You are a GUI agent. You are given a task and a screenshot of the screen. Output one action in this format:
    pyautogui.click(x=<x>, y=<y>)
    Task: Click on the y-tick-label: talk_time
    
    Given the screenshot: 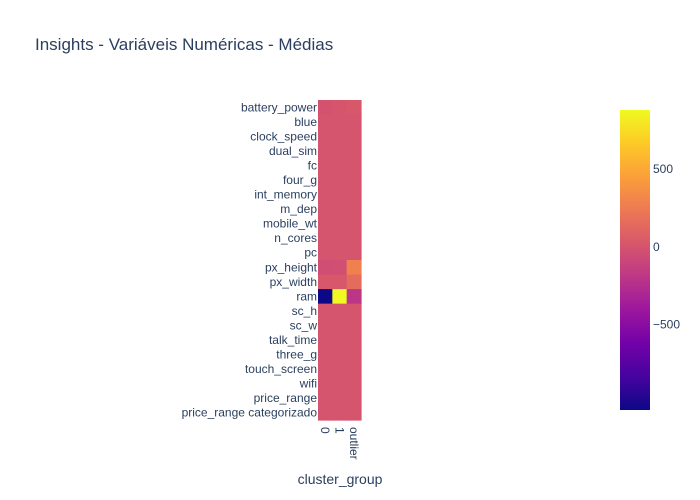 What is the action you would take?
    pyautogui.click(x=293, y=340)
    